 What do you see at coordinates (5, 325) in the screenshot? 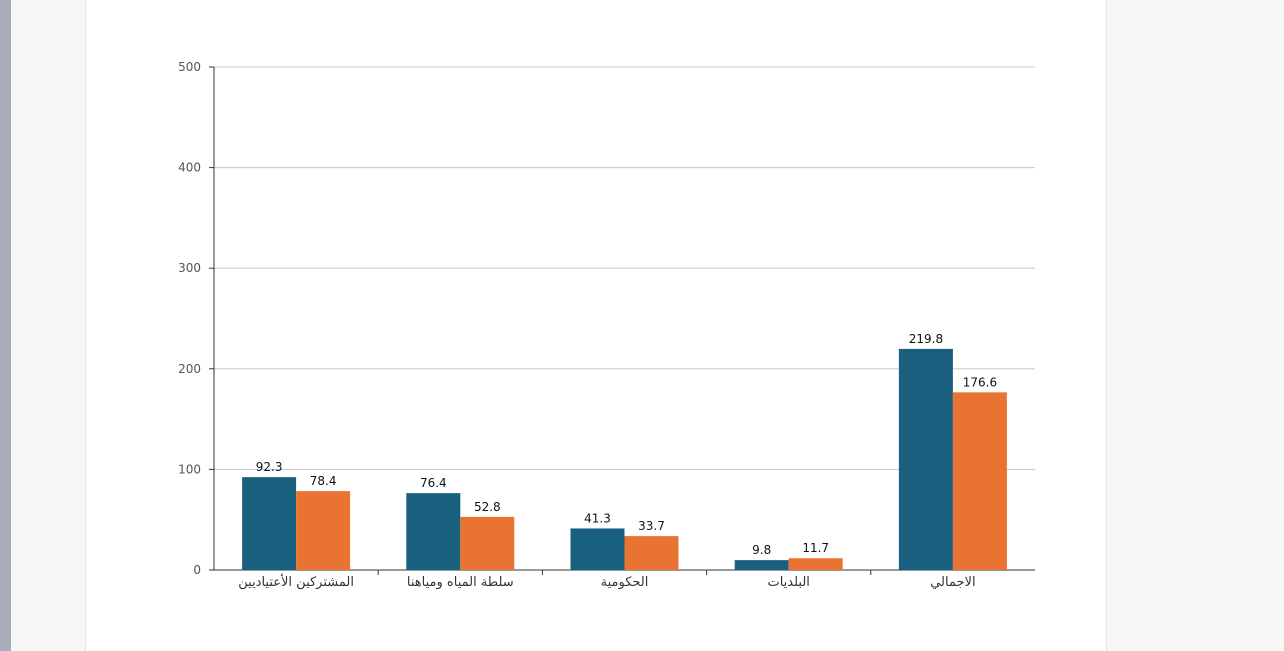
I see `window-edge-strip` at bounding box center [5, 325].